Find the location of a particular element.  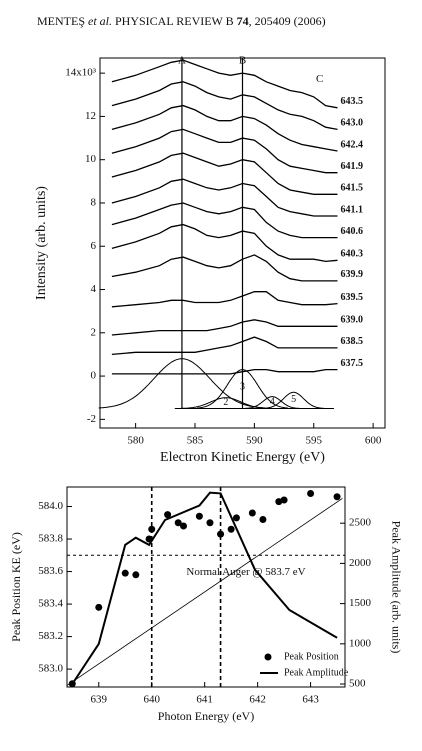

spectrum-label: 640.6 is located at coordinates (352, 231).